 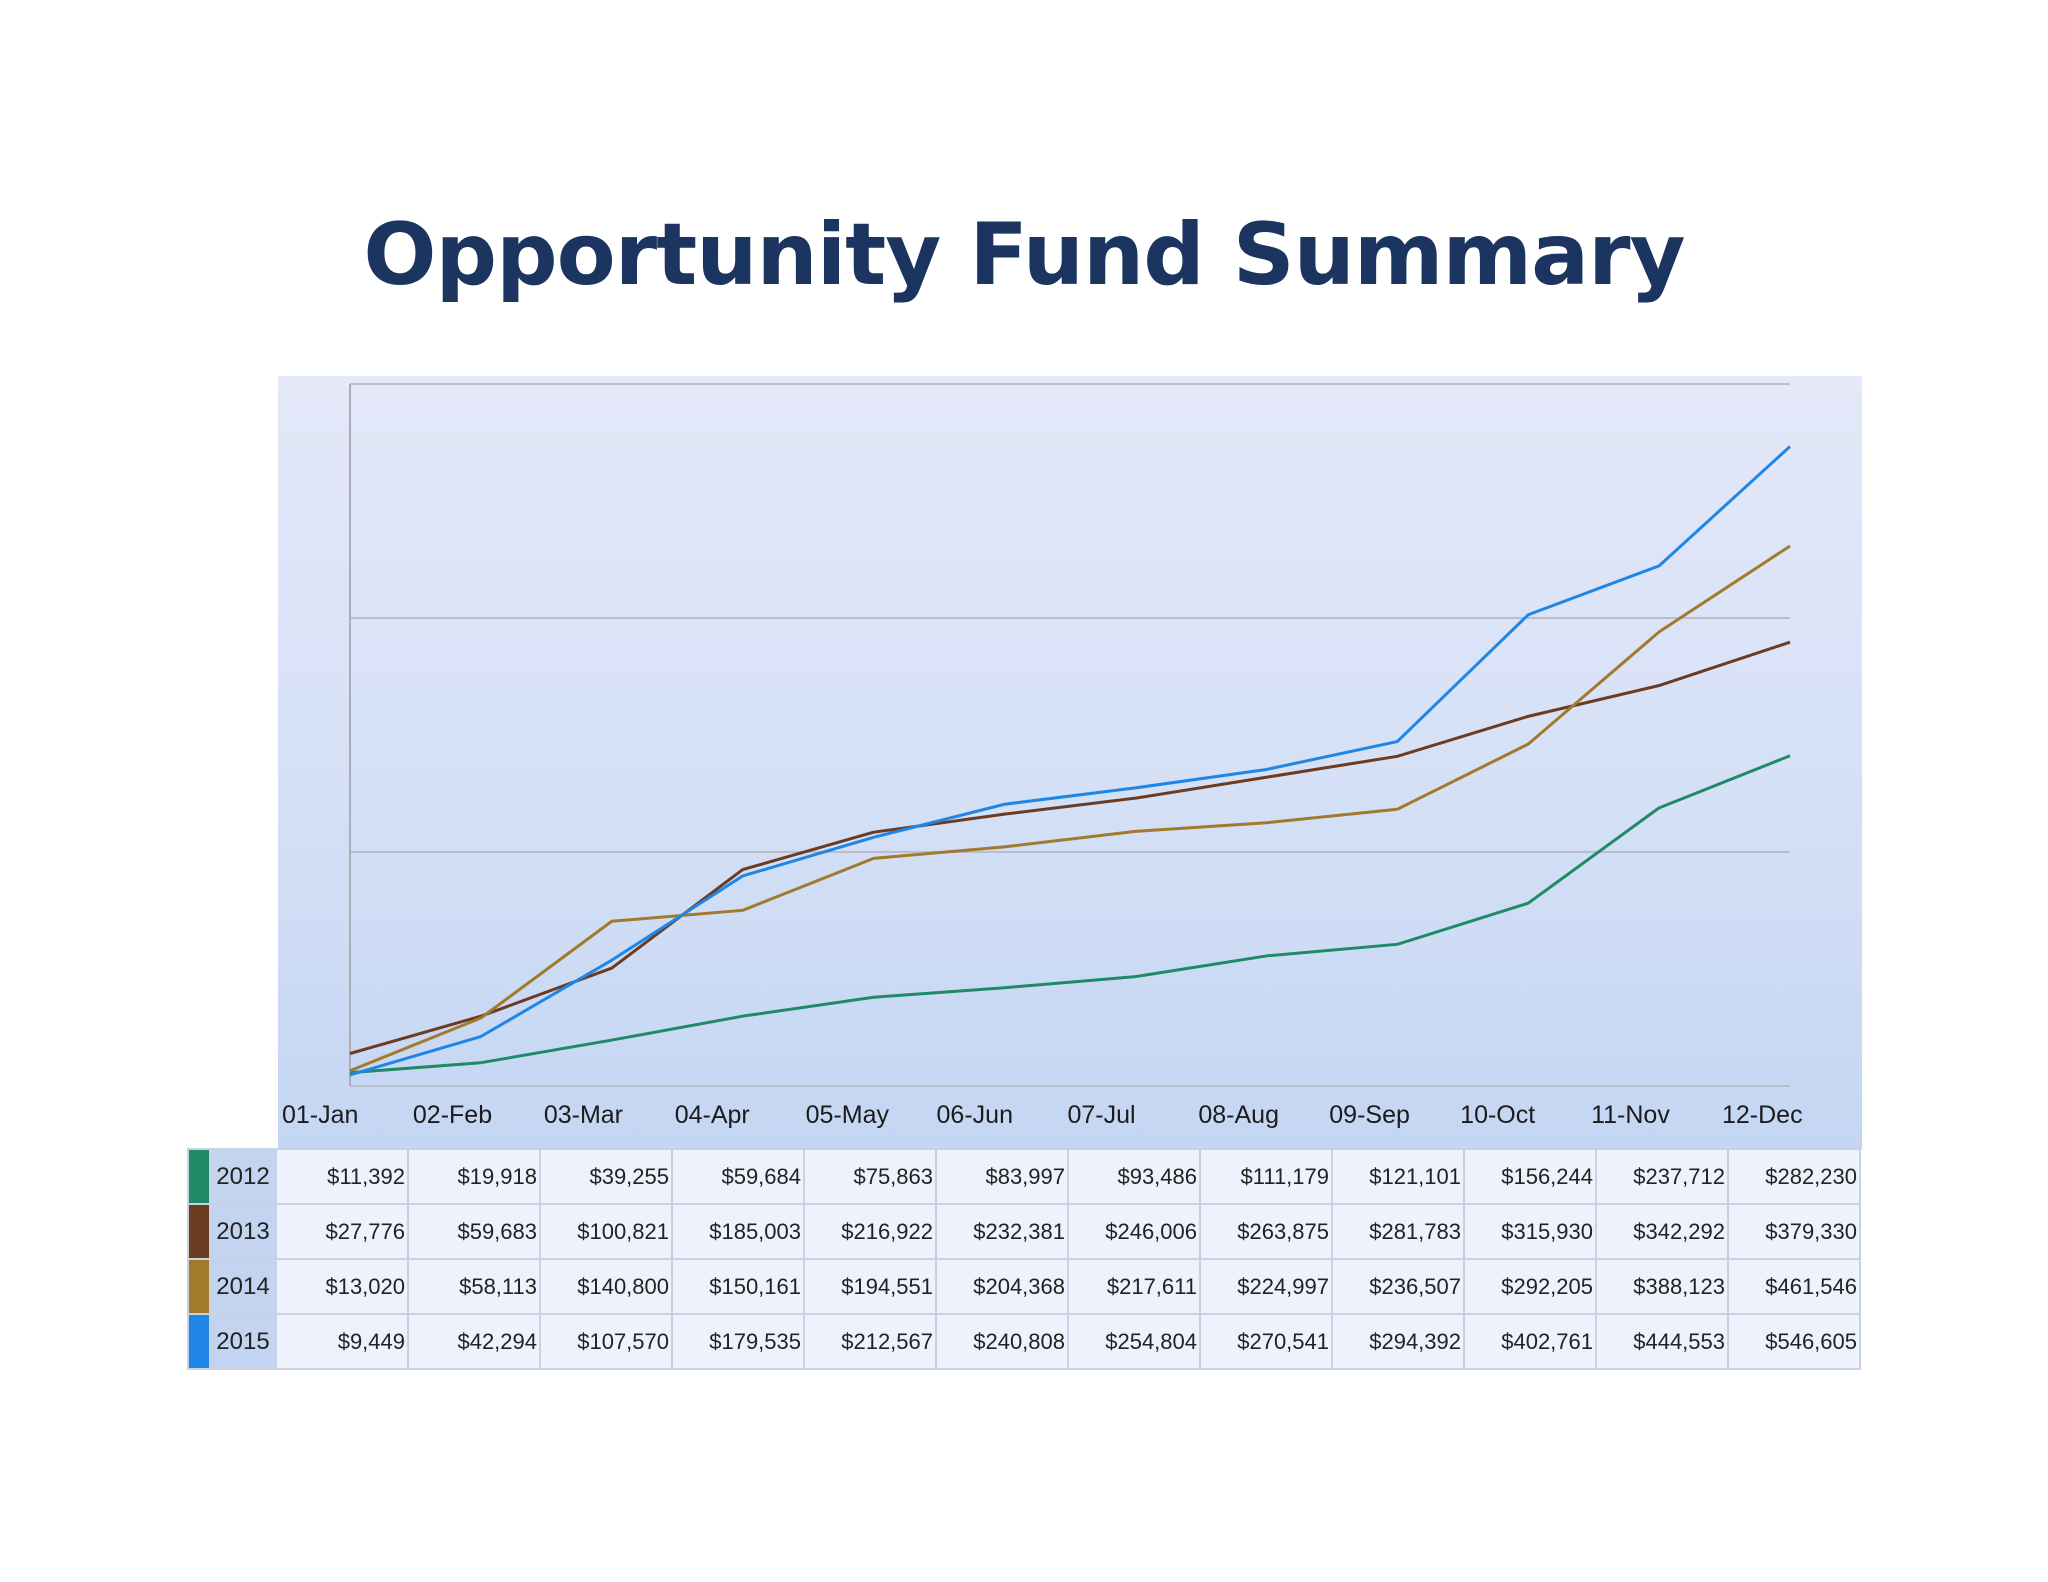 What do you see at coordinates (243, 1286) in the screenshot?
I see `series-year-label: 2014` at bounding box center [243, 1286].